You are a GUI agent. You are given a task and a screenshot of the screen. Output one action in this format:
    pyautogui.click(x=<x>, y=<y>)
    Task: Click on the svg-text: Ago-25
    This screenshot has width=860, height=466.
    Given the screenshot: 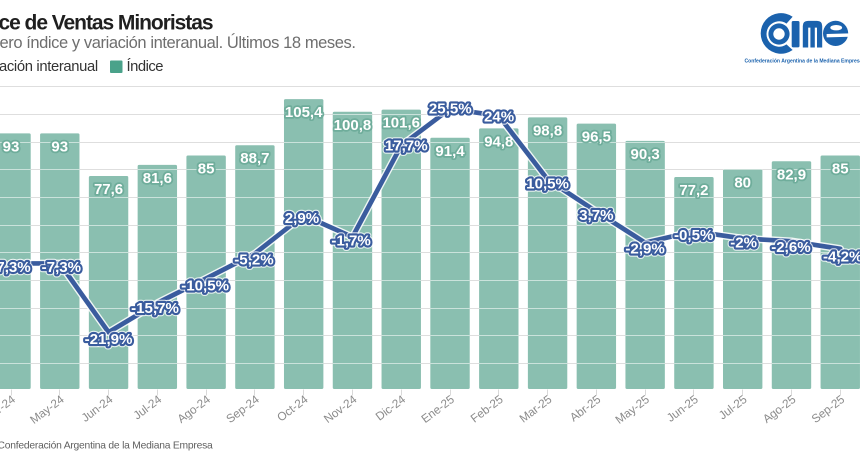 What is the action you would take?
    pyautogui.click(x=779, y=409)
    